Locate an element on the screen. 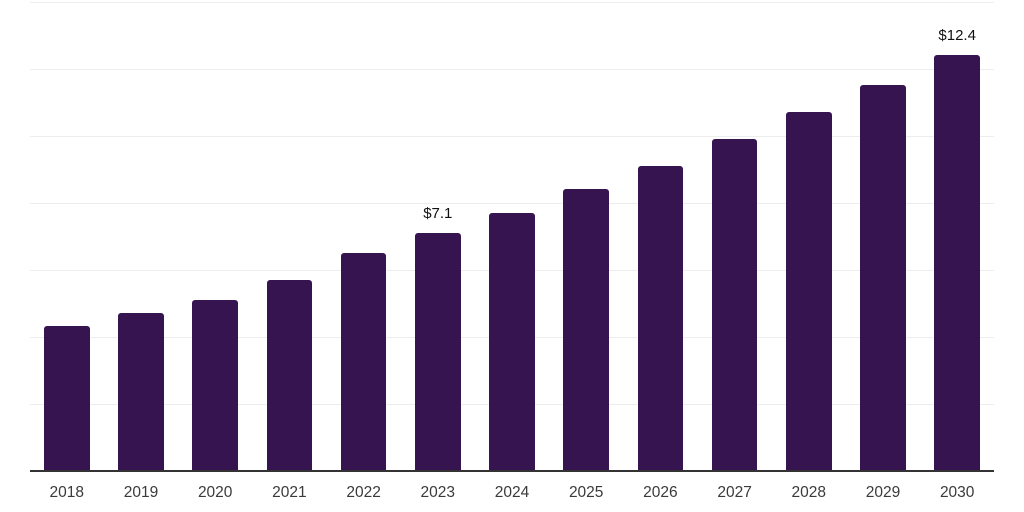 The width and height of the screenshot is (1024, 512). x-axis-line is located at coordinates (511, 470).